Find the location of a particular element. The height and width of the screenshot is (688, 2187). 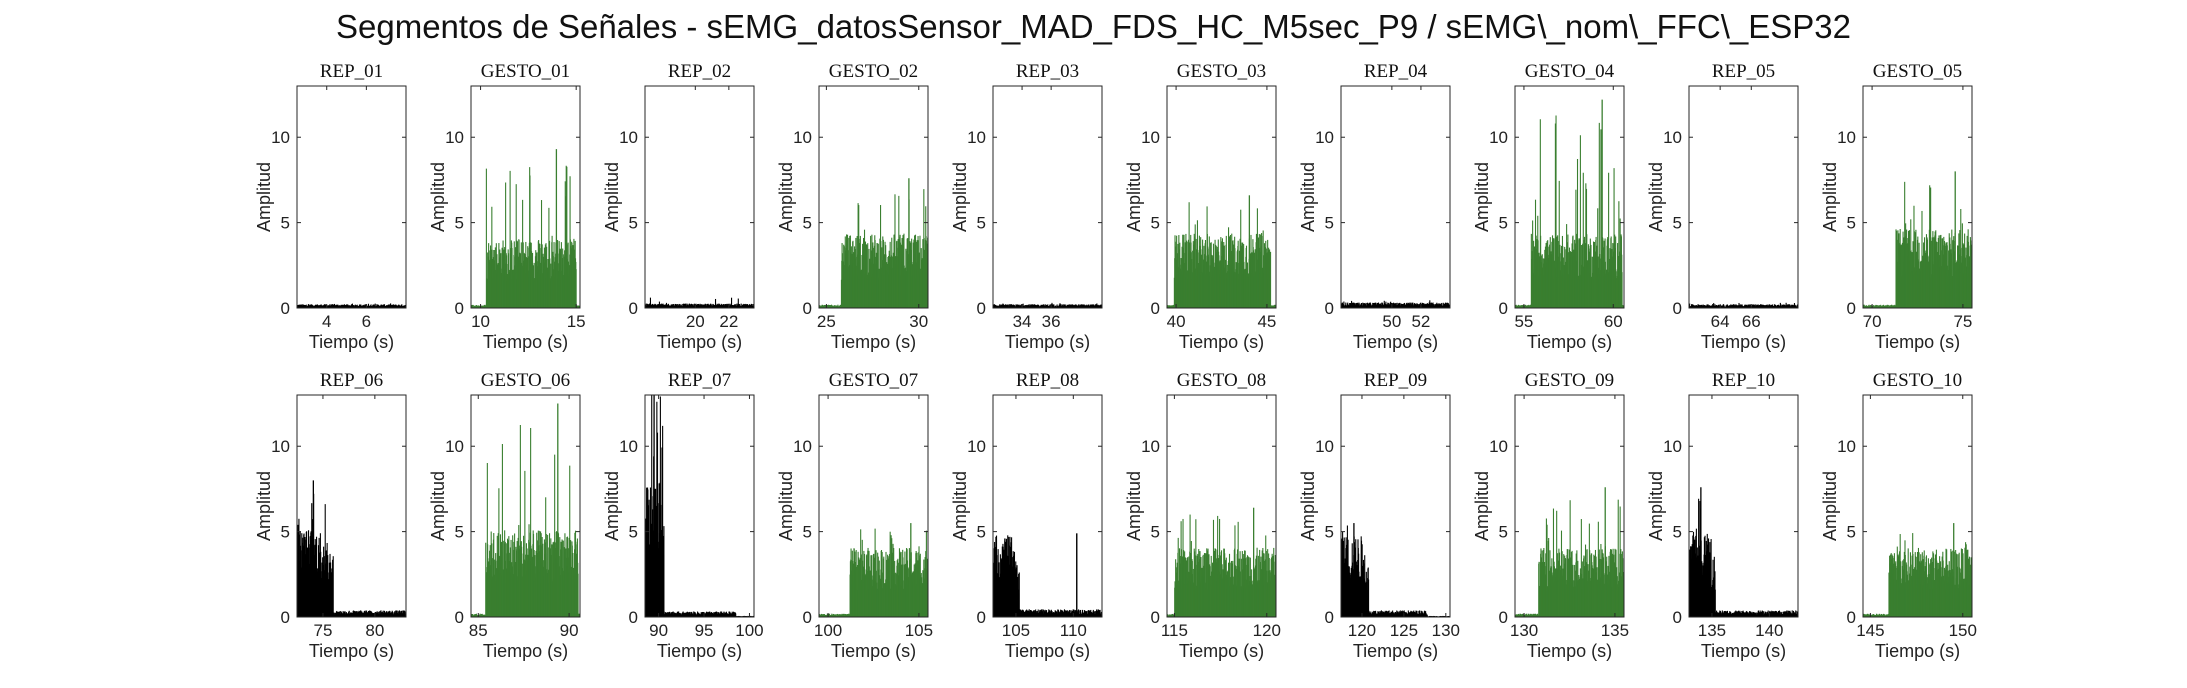

x-tick-label: 40 is located at coordinates (1176, 321).